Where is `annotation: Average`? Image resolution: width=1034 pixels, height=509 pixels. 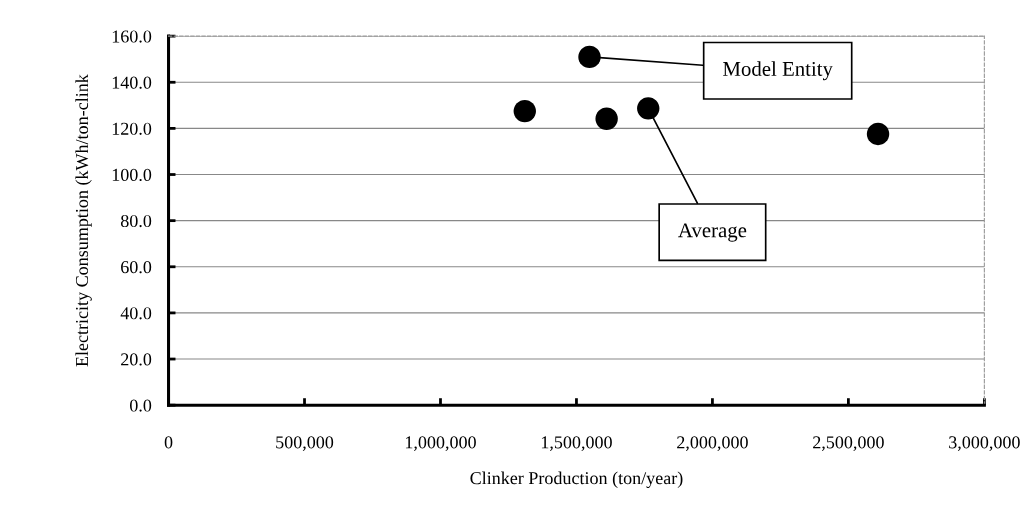
annotation: Average is located at coordinates (712, 232).